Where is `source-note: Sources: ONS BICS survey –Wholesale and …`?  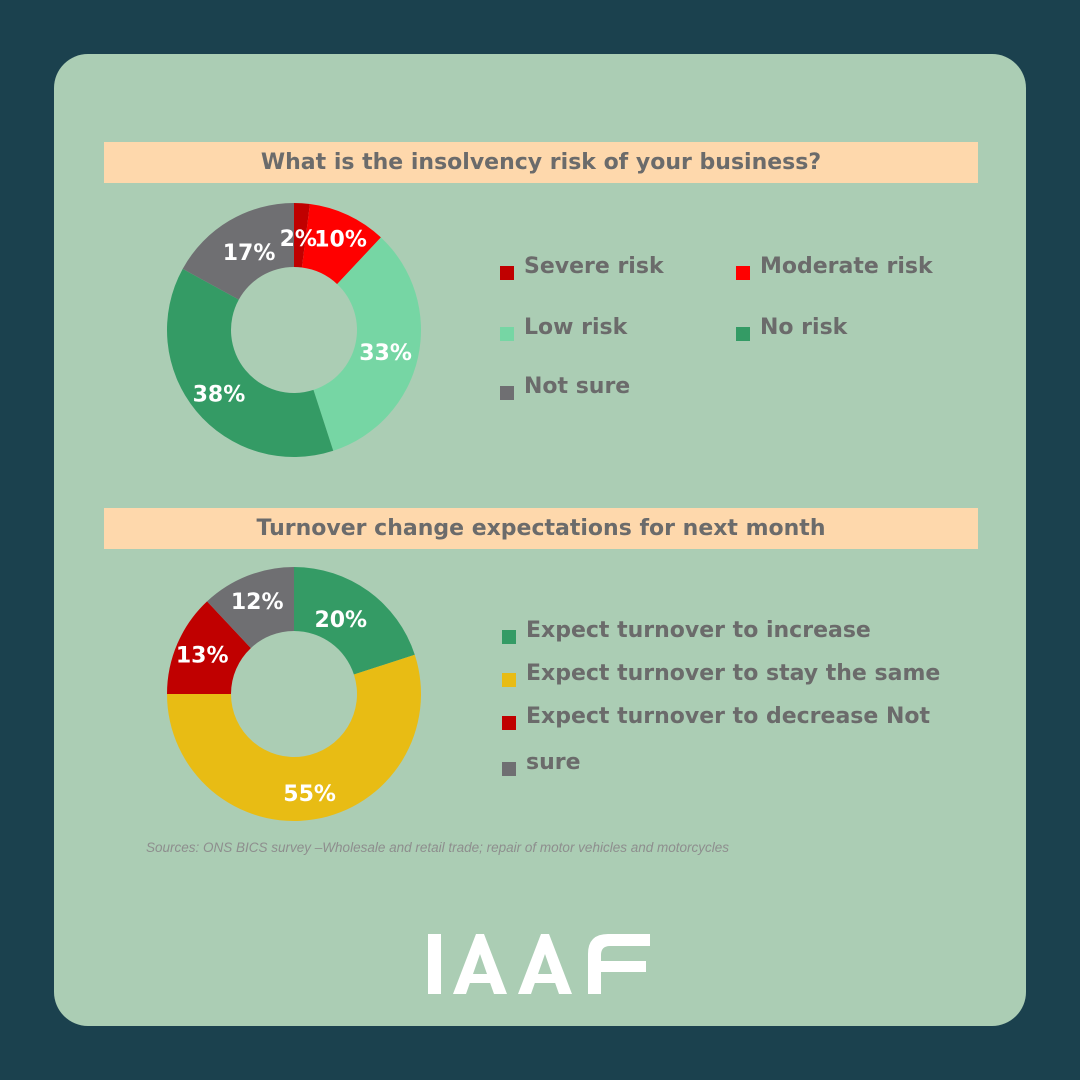
source-note: Sources: ONS BICS survey –Wholesale and … is located at coordinates (437, 847).